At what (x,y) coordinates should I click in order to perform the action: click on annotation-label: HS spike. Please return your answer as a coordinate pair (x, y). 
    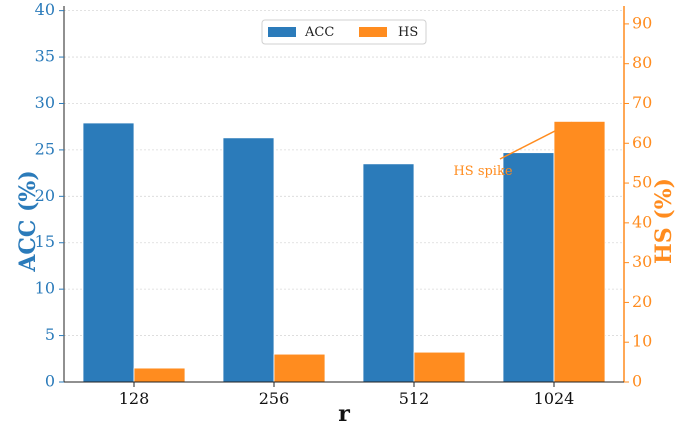
    Looking at the image, I should click on (482, 171).